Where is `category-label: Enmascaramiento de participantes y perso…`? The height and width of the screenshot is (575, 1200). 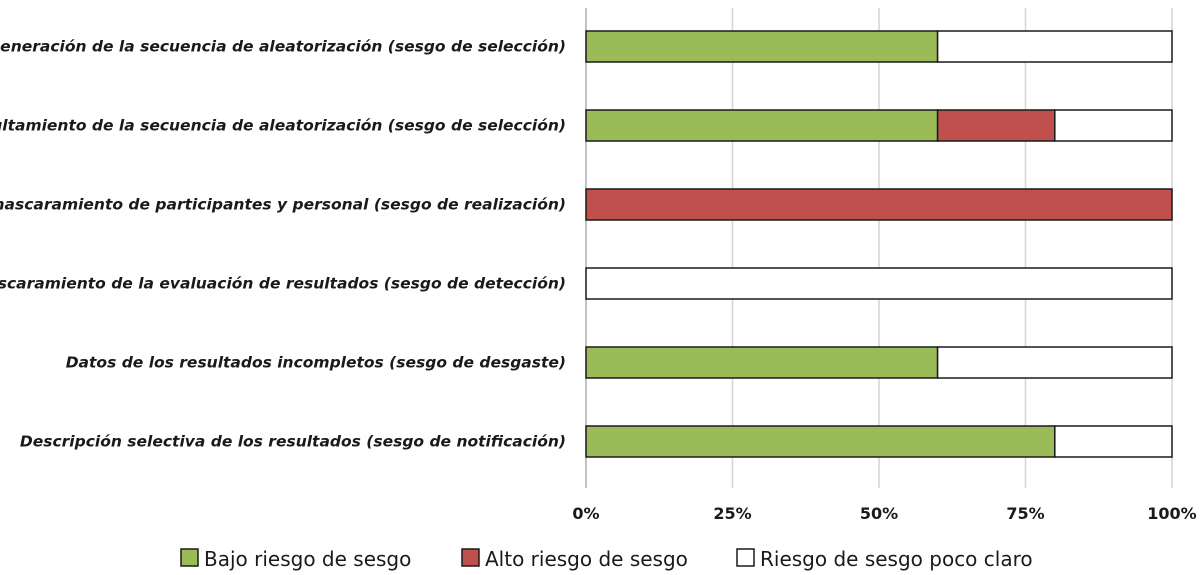 category-label: Enmascaramiento de participantes y perso… is located at coordinates (283, 205).